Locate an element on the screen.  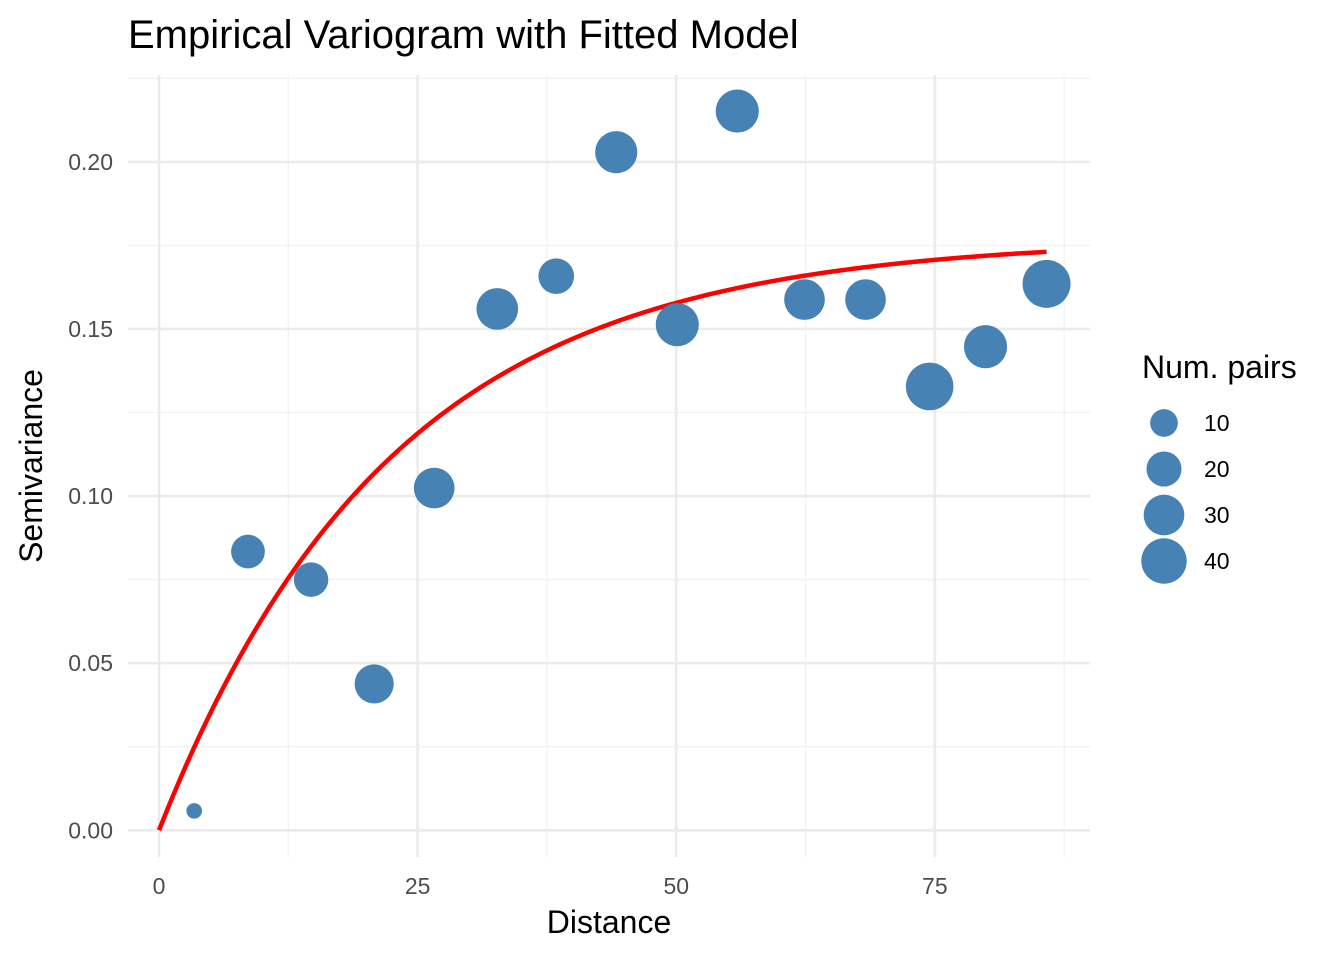
legend-label: 20 is located at coordinates (1217, 469).